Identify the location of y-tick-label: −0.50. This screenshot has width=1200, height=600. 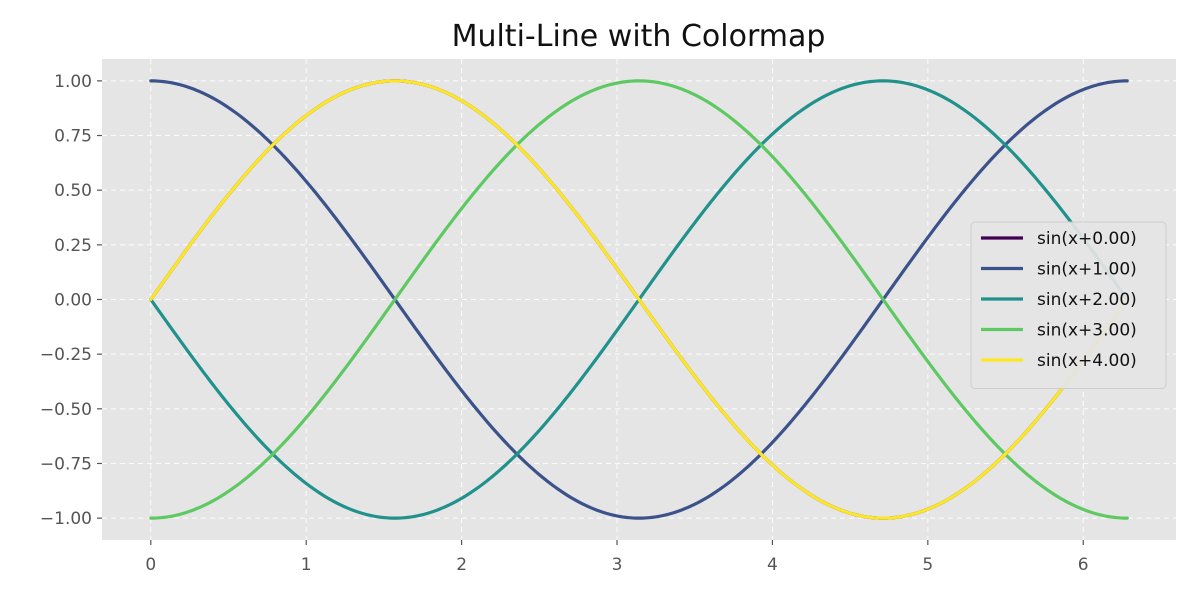
(66, 410).